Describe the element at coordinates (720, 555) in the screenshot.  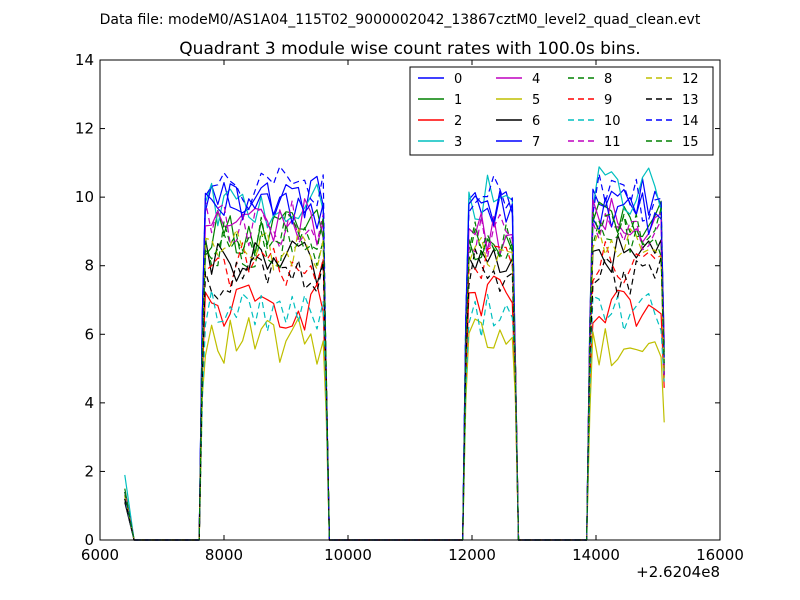
I see `x-tick-label: 16000` at that location.